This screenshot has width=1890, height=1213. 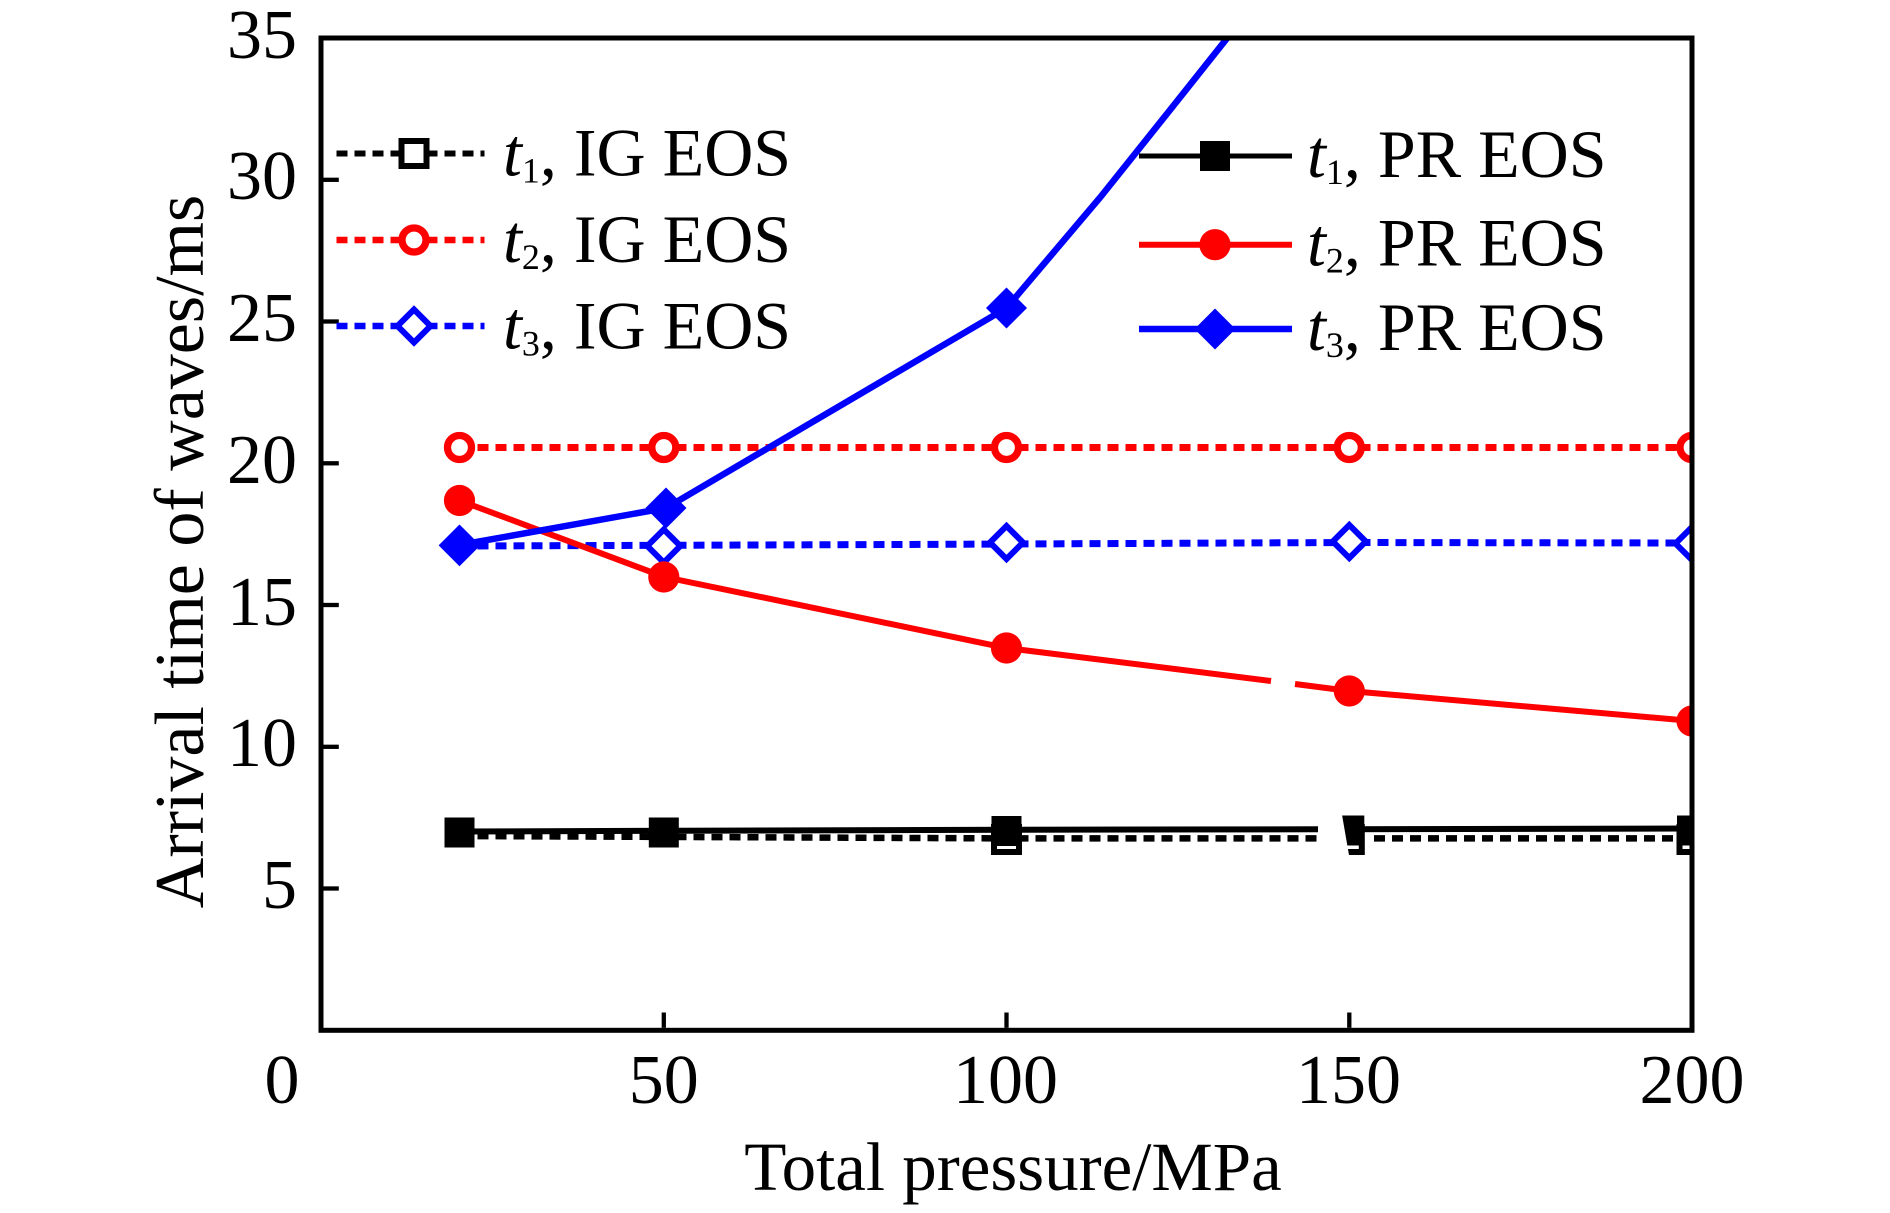 I want to click on svg-text: 50, so click(x=664, y=1080).